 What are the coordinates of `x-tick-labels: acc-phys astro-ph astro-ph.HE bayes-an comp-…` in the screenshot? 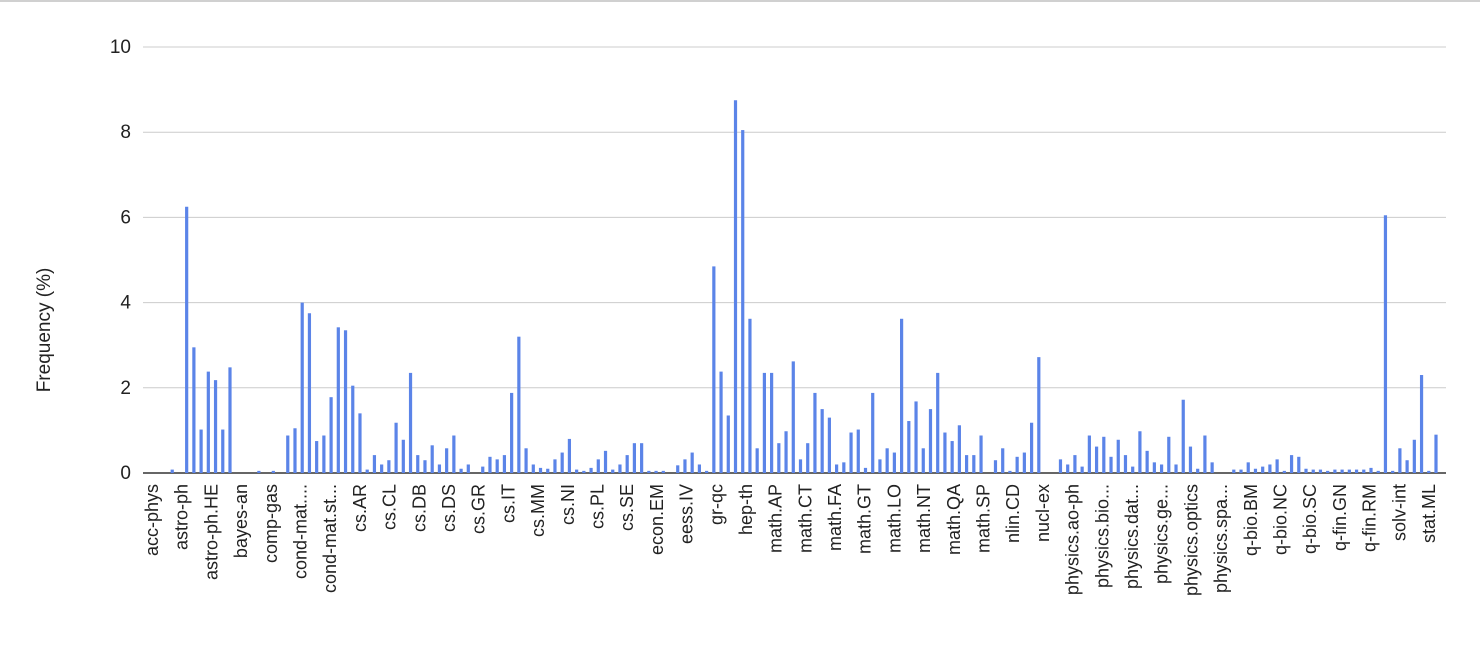 It's located at (790, 540).